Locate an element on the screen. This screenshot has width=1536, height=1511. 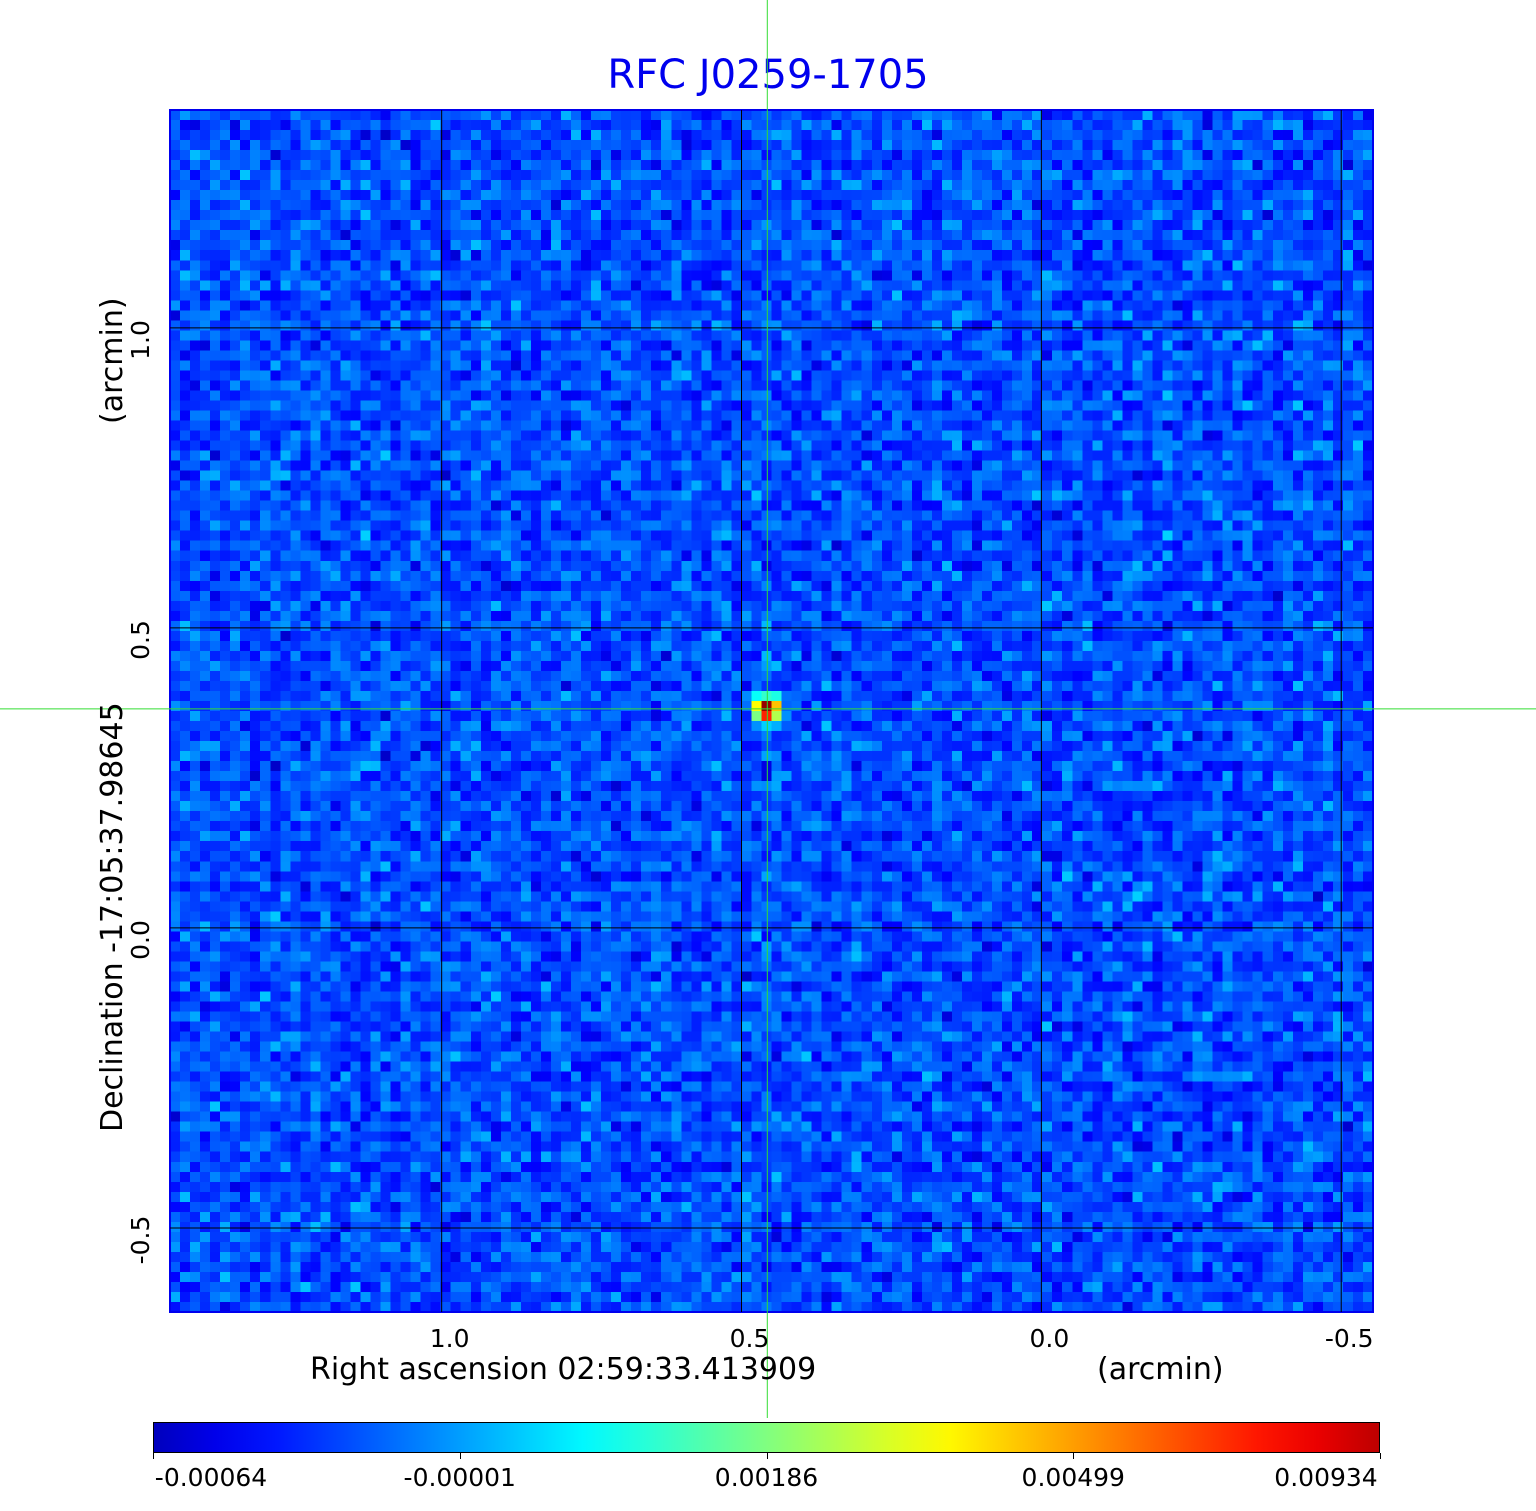
x-axis-label: Right ascension 02:59:33.413909 is located at coordinates (563, 1369).